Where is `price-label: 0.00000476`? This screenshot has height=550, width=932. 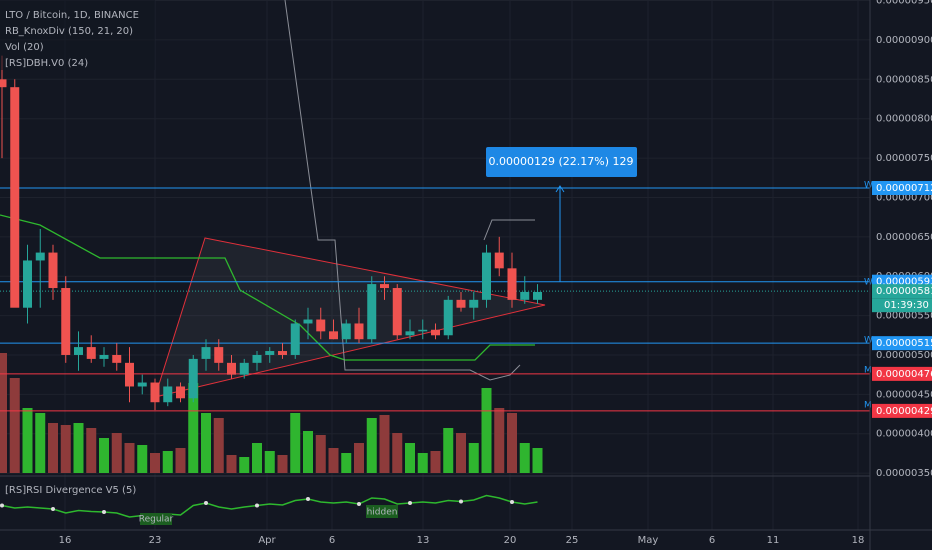
price-label: 0.00000476 is located at coordinates (904, 374).